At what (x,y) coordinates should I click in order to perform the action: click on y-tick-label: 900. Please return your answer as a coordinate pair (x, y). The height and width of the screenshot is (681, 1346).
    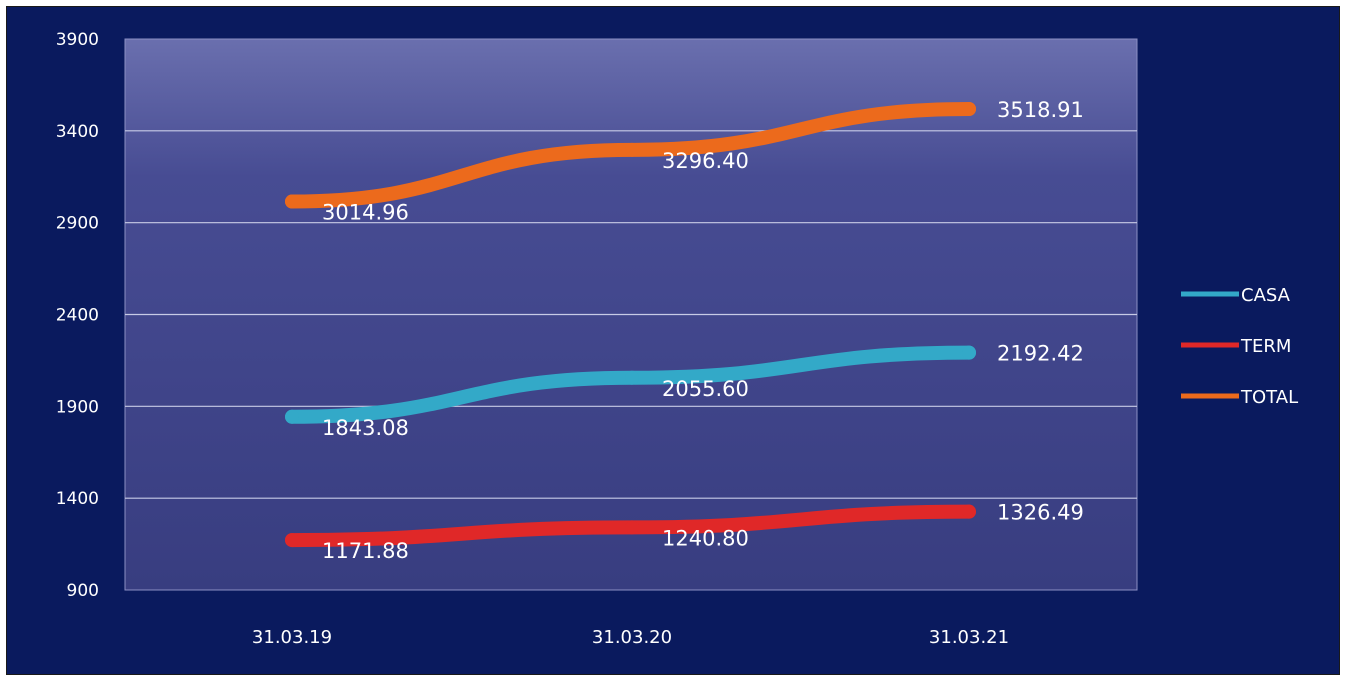
    Looking at the image, I should click on (83, 591).